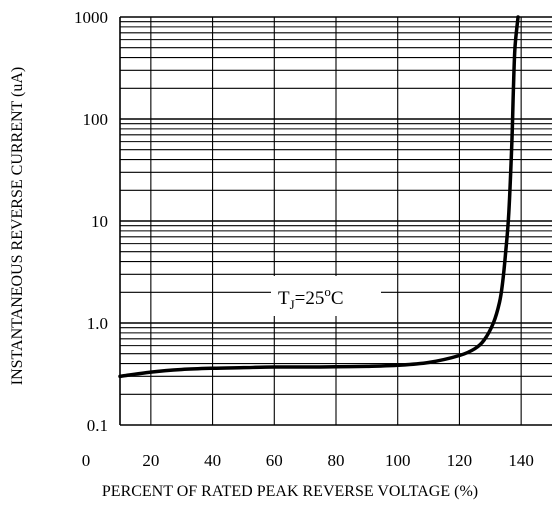  I want to click on x-tick-label: 80, so click(336, 460).